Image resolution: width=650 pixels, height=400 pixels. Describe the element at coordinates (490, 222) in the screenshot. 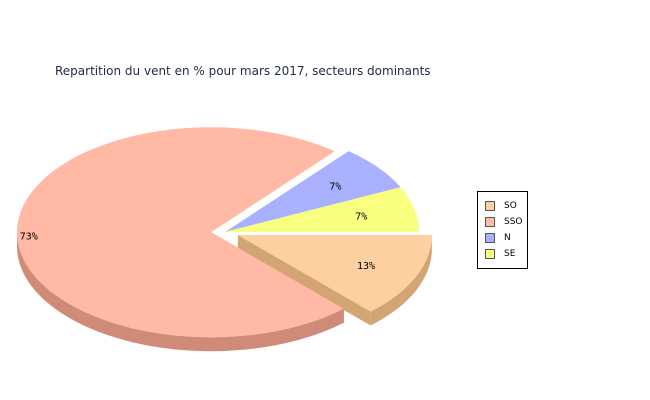

I see `legend-swatch-sso` at that location.